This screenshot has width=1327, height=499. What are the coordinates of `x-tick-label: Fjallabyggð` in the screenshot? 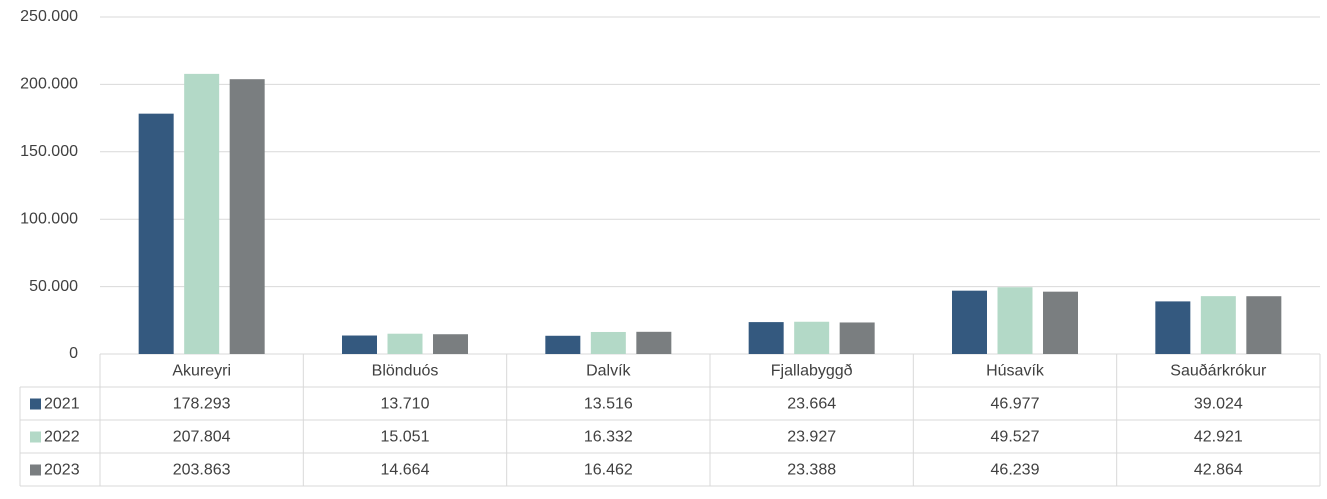 It's located at (812, 371).